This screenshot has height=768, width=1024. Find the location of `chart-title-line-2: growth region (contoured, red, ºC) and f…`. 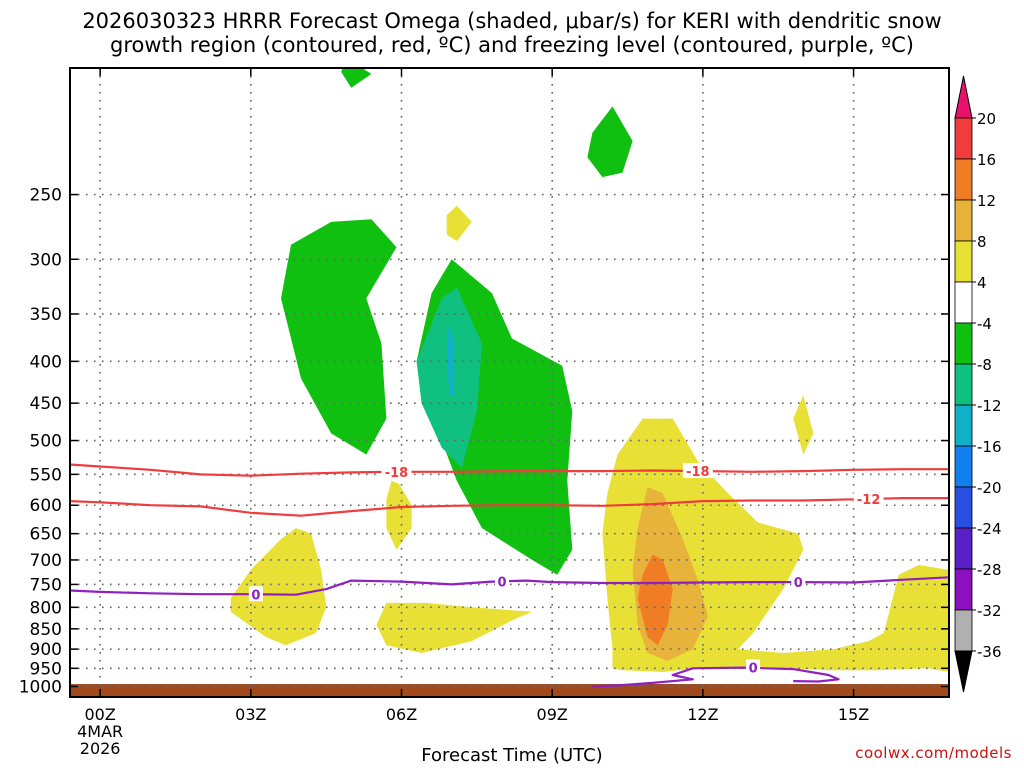

chart-title-line-2: growth region (contoured, red, ºC) and f… is located at coordinates (512, 45).